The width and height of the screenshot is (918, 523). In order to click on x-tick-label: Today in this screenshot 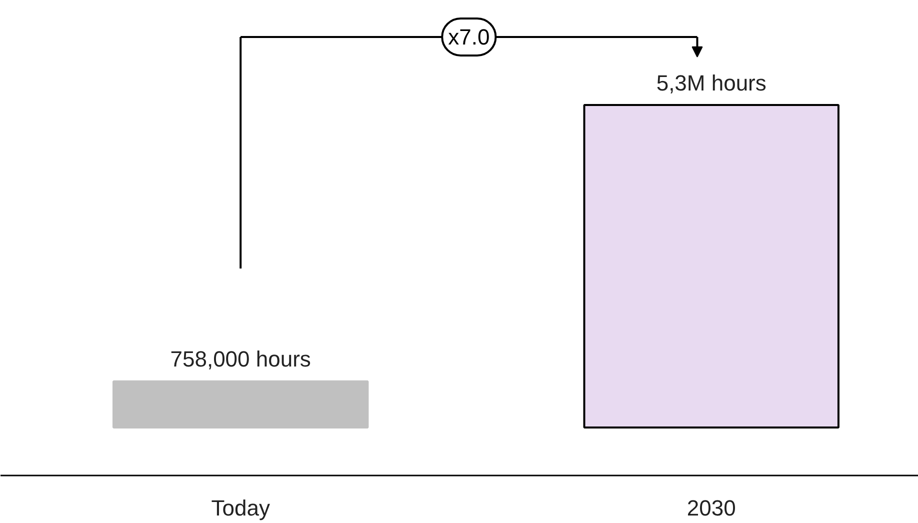, I will do `click(240, 508)`.